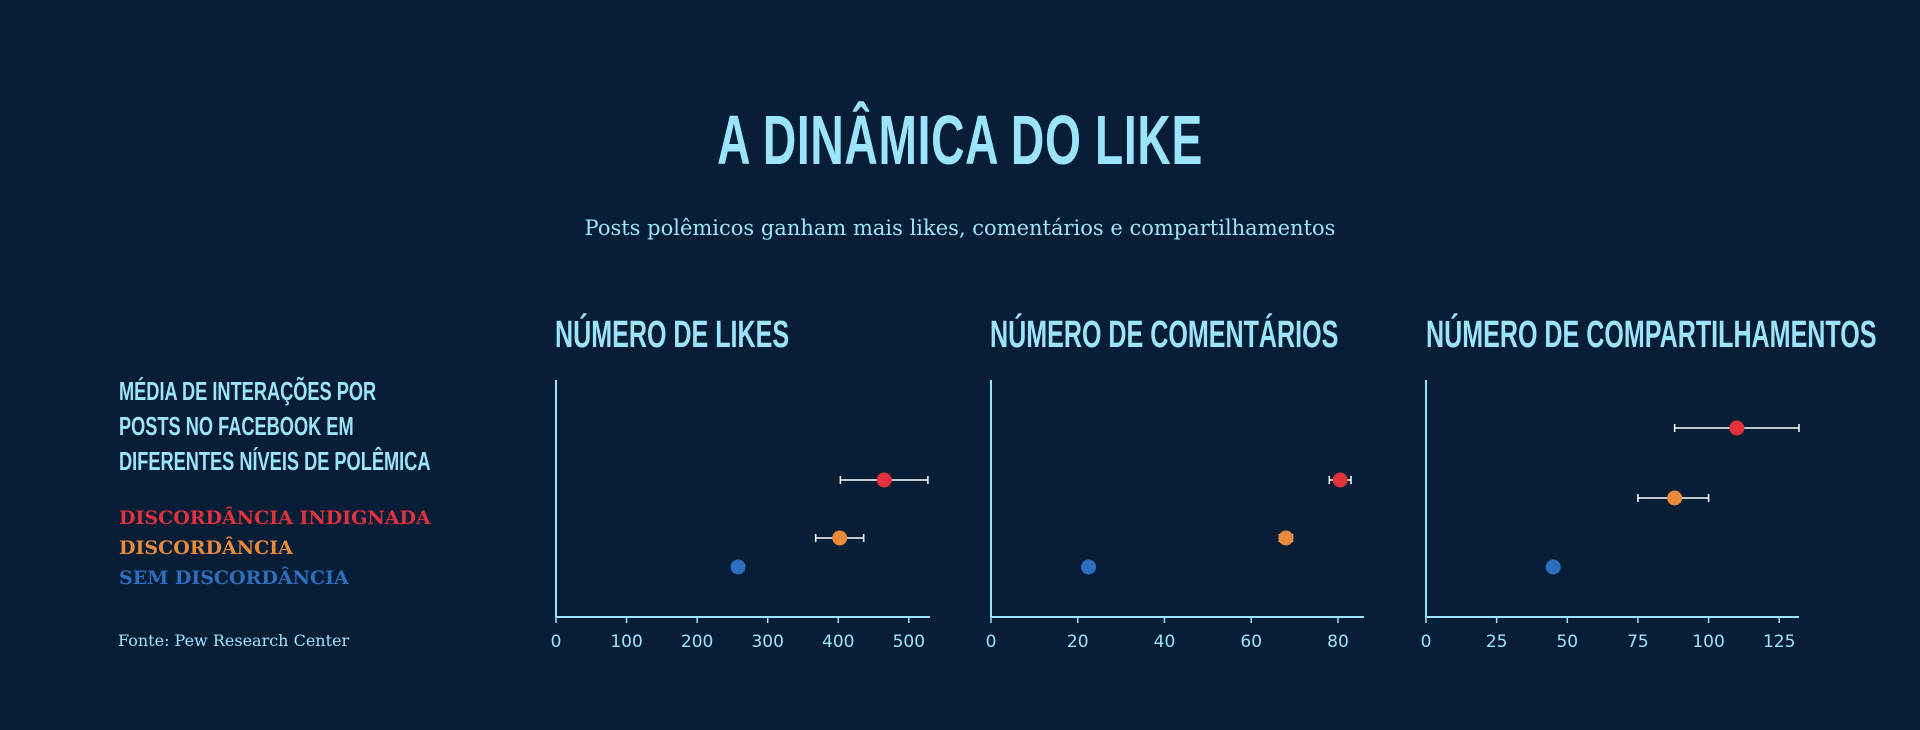 The width and height of the screenshot is (1920, 730). What do you see at coordinates (1251, 642) in the screenshot?
I see `x-tick-label: 60` at bounding box center [1251, 642].